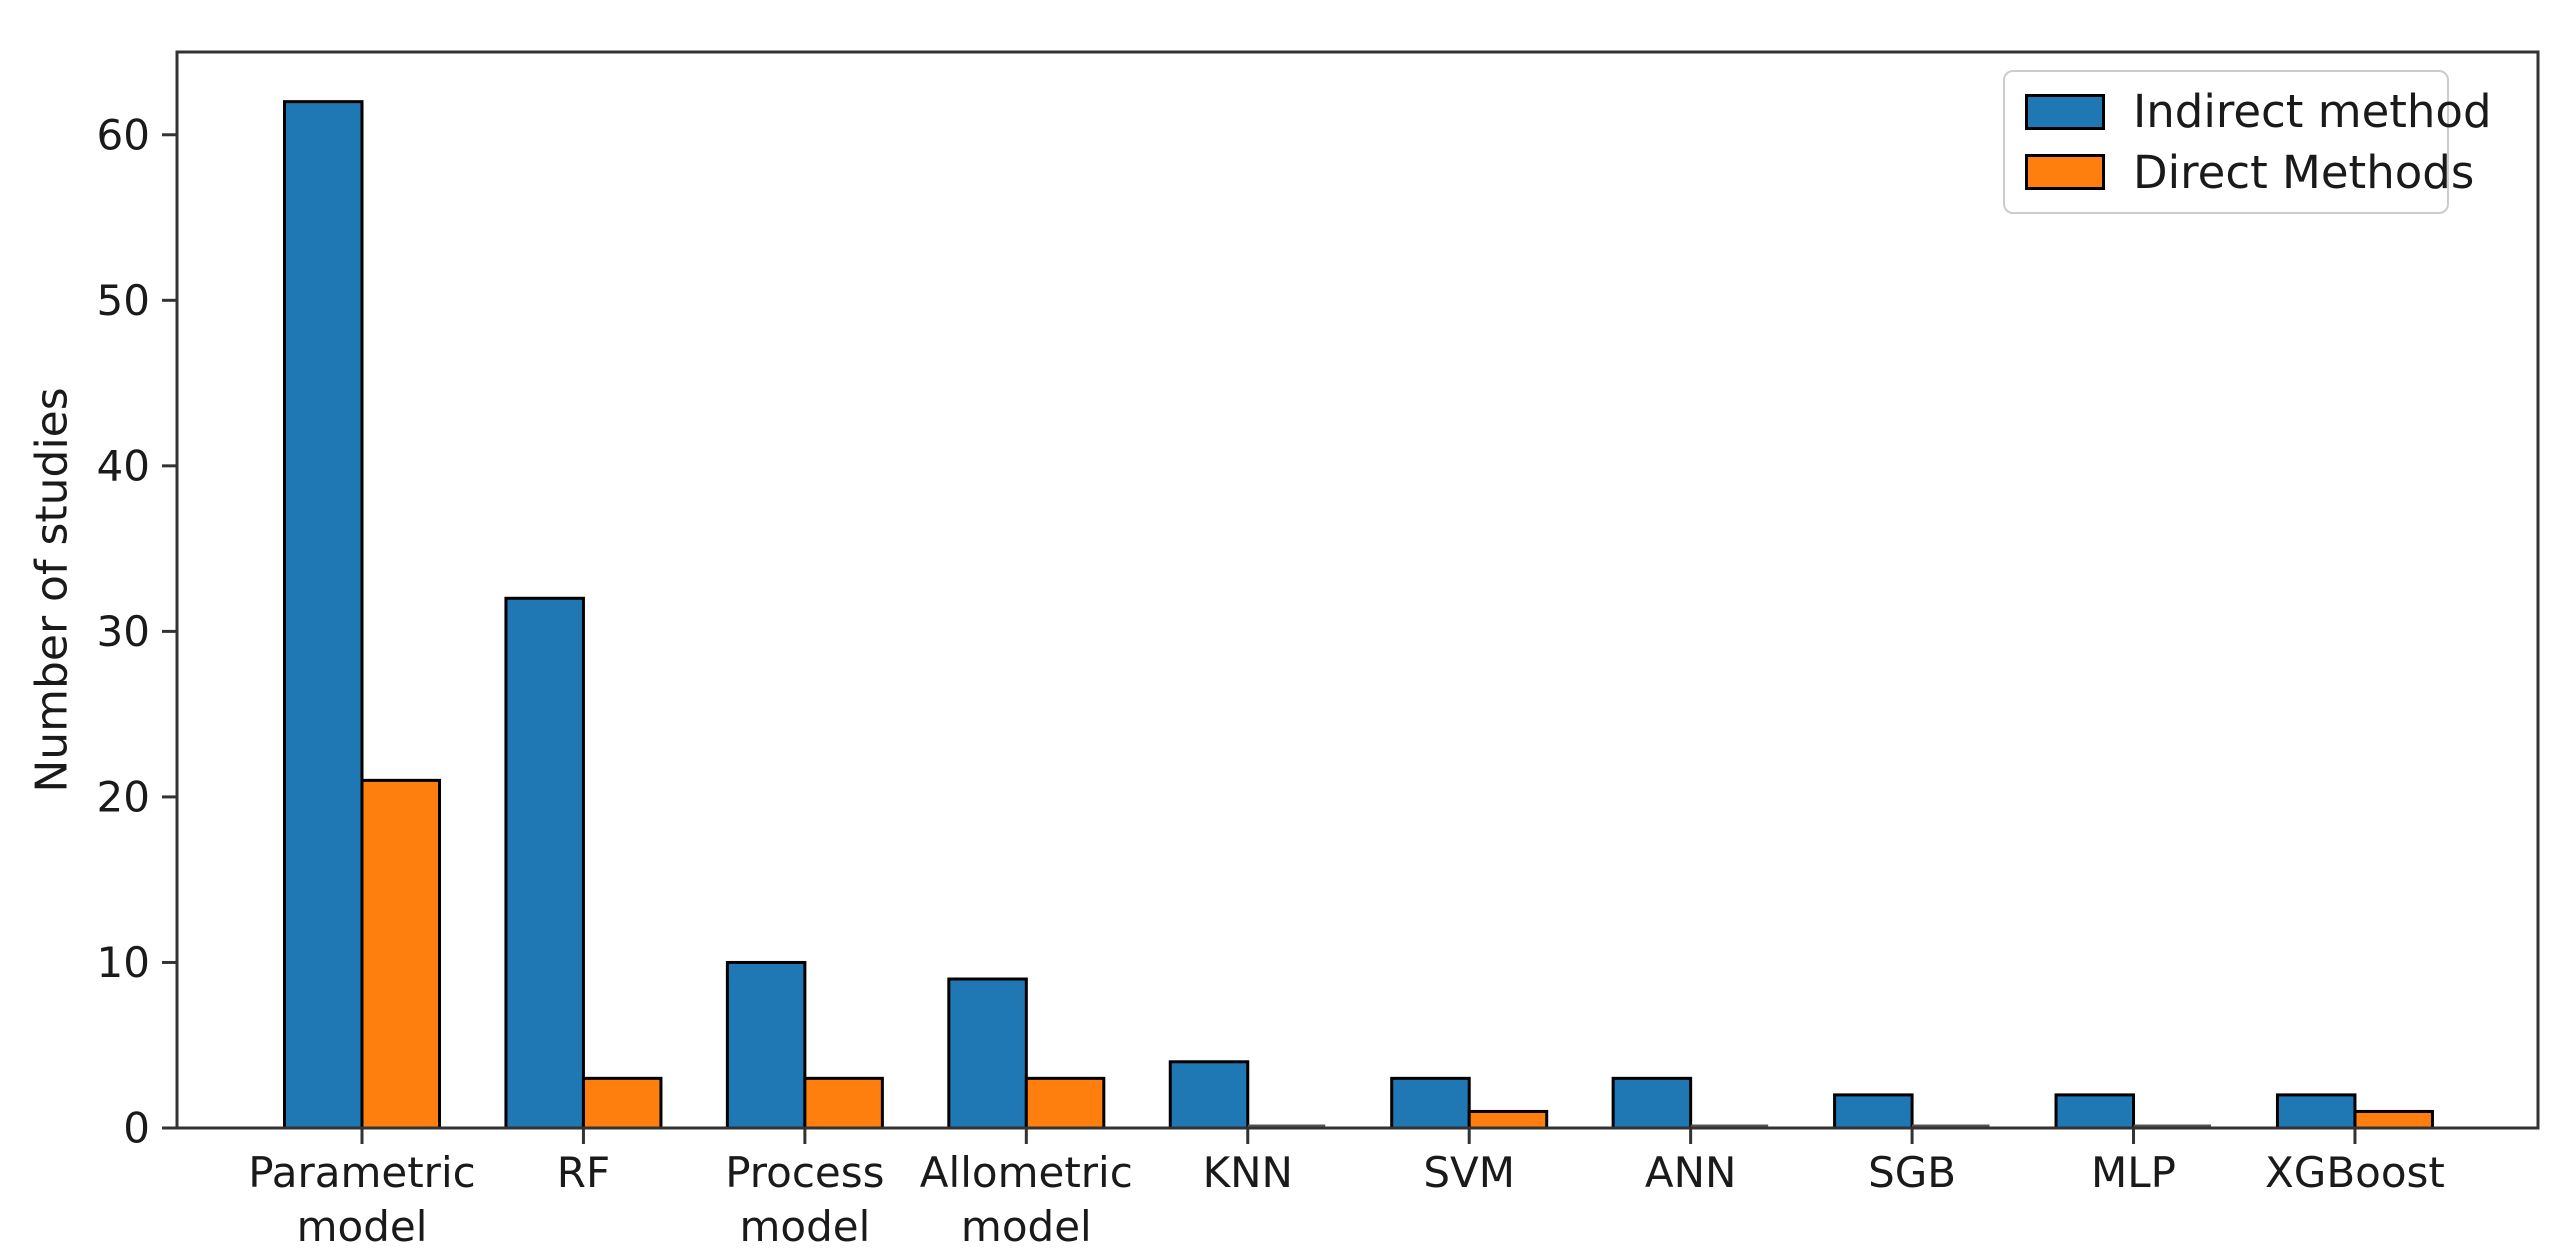  Describe the element at coordinates (2316, 1111) in the screenshot. I see `bar-indirect-method-xgboost` at that location.